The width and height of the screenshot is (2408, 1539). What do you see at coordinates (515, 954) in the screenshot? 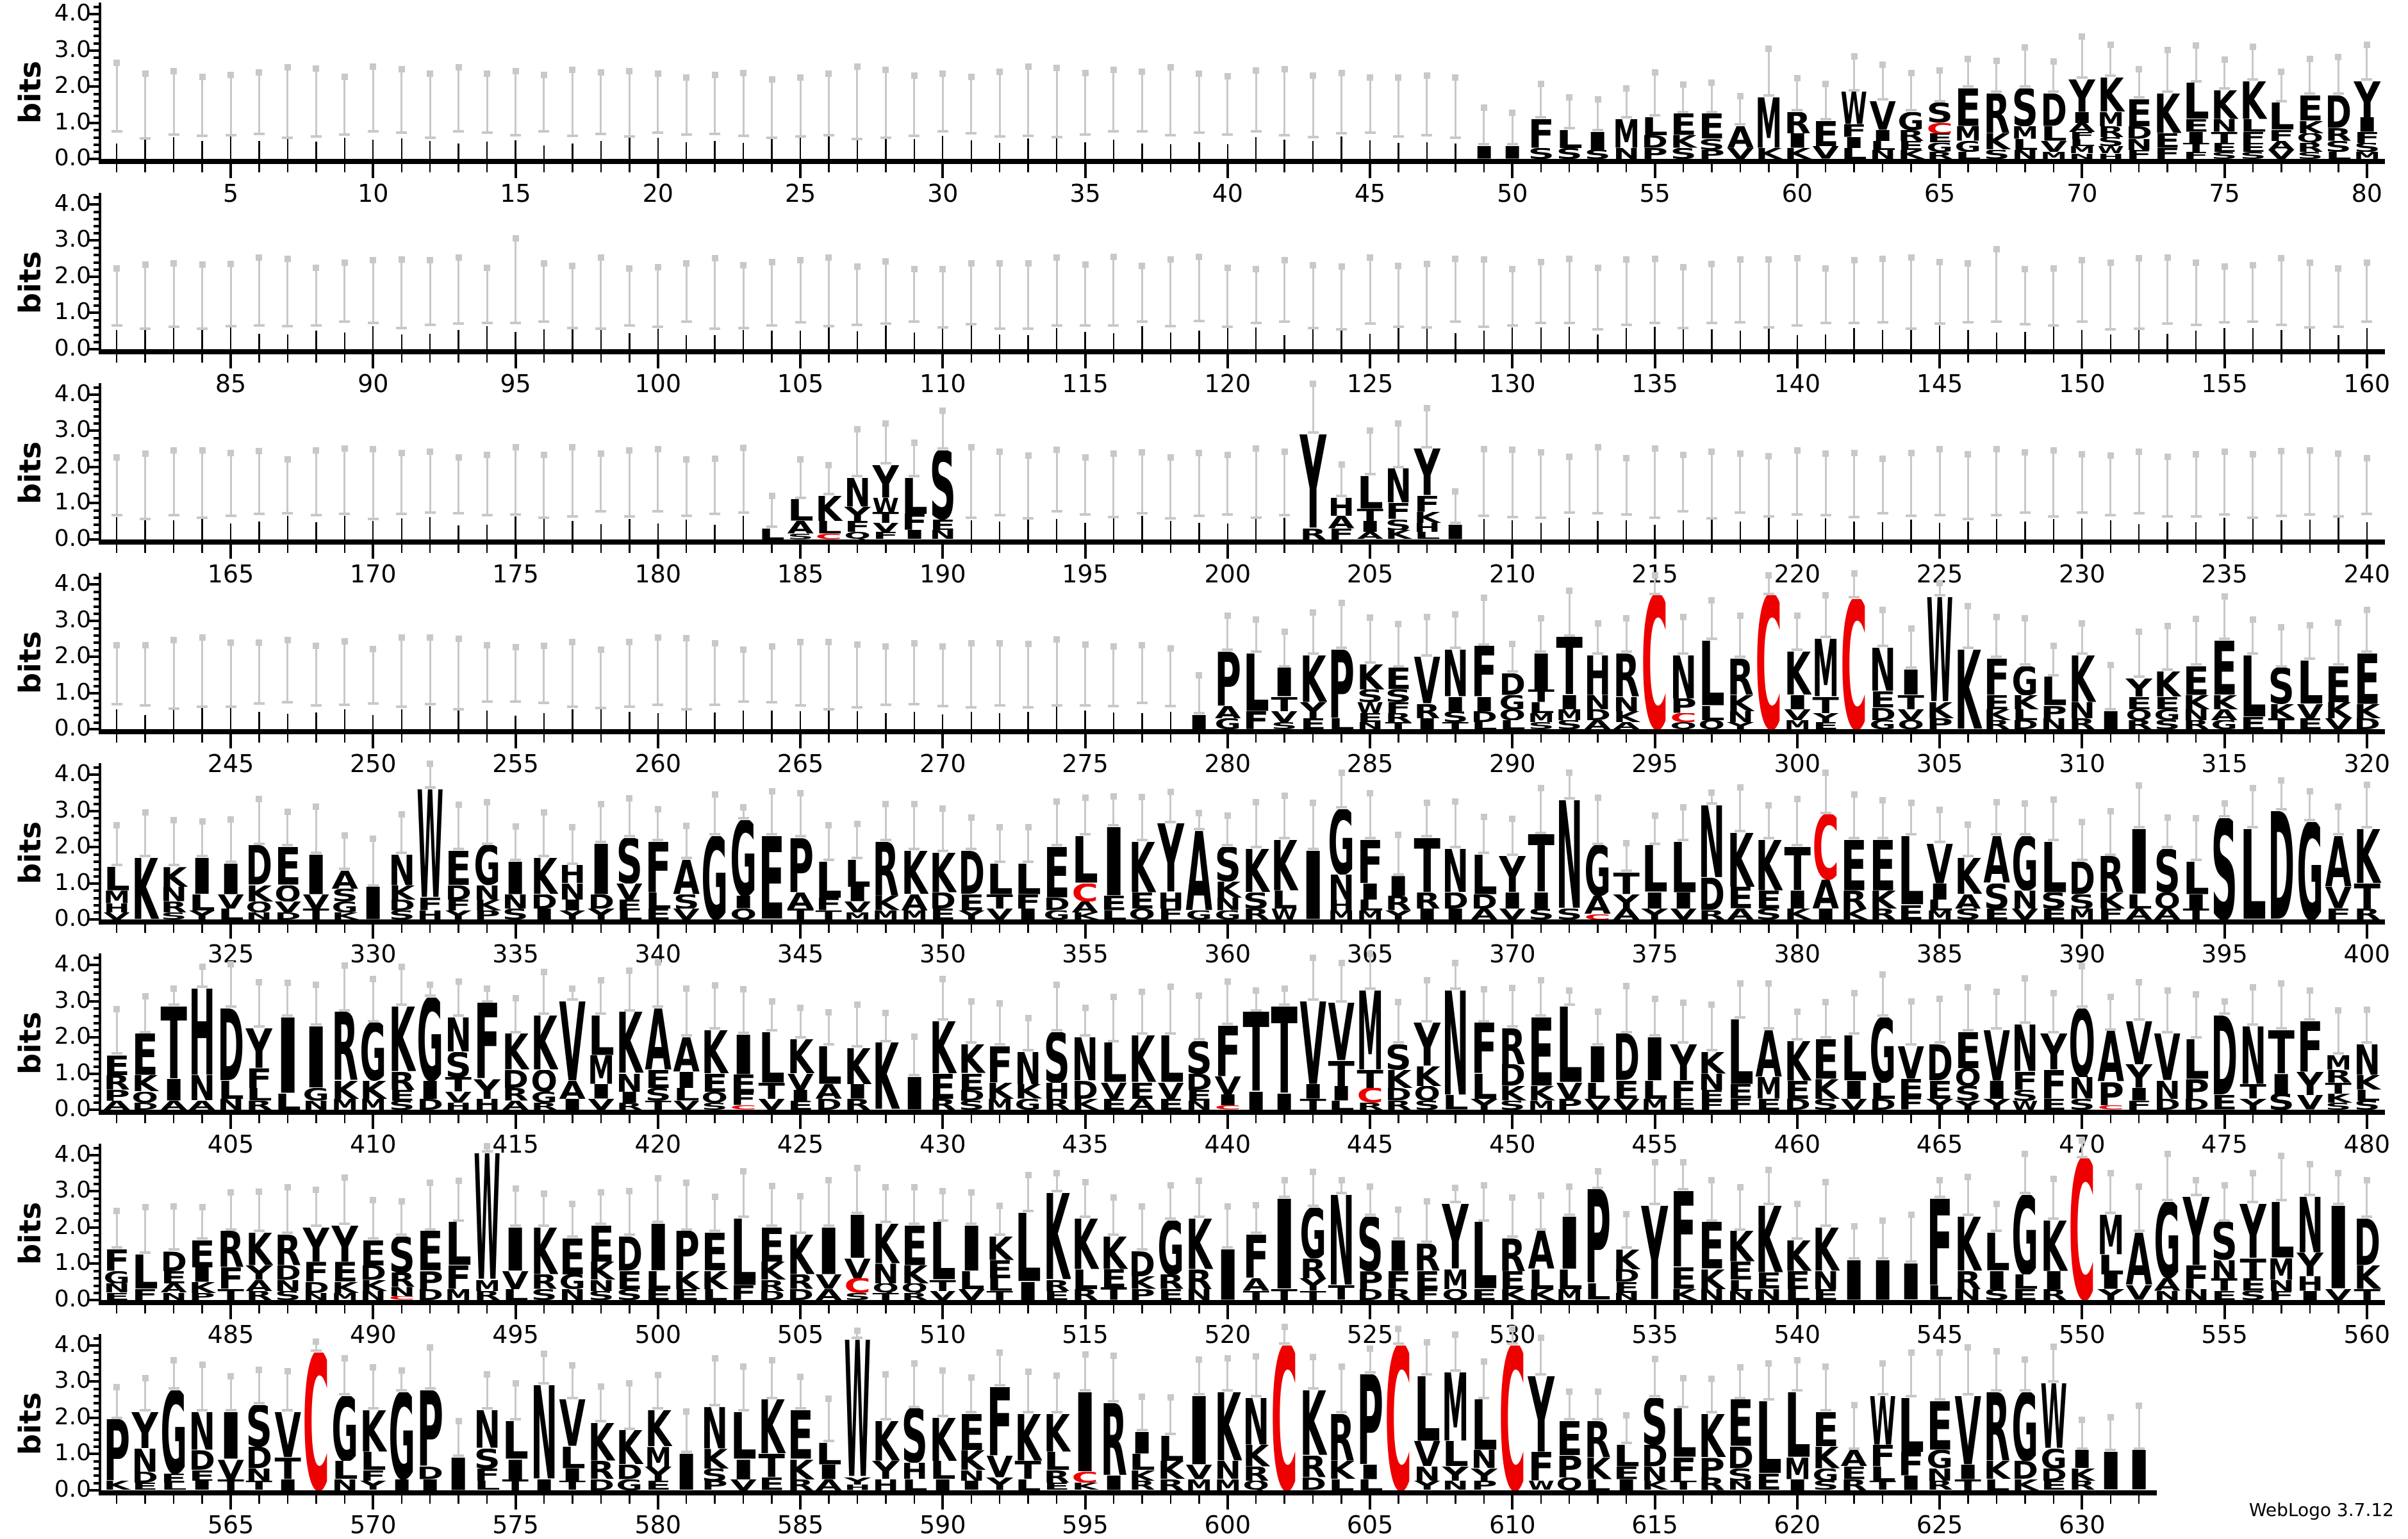
I see `x-tick-label: 335` at bounding box center [515, 954].